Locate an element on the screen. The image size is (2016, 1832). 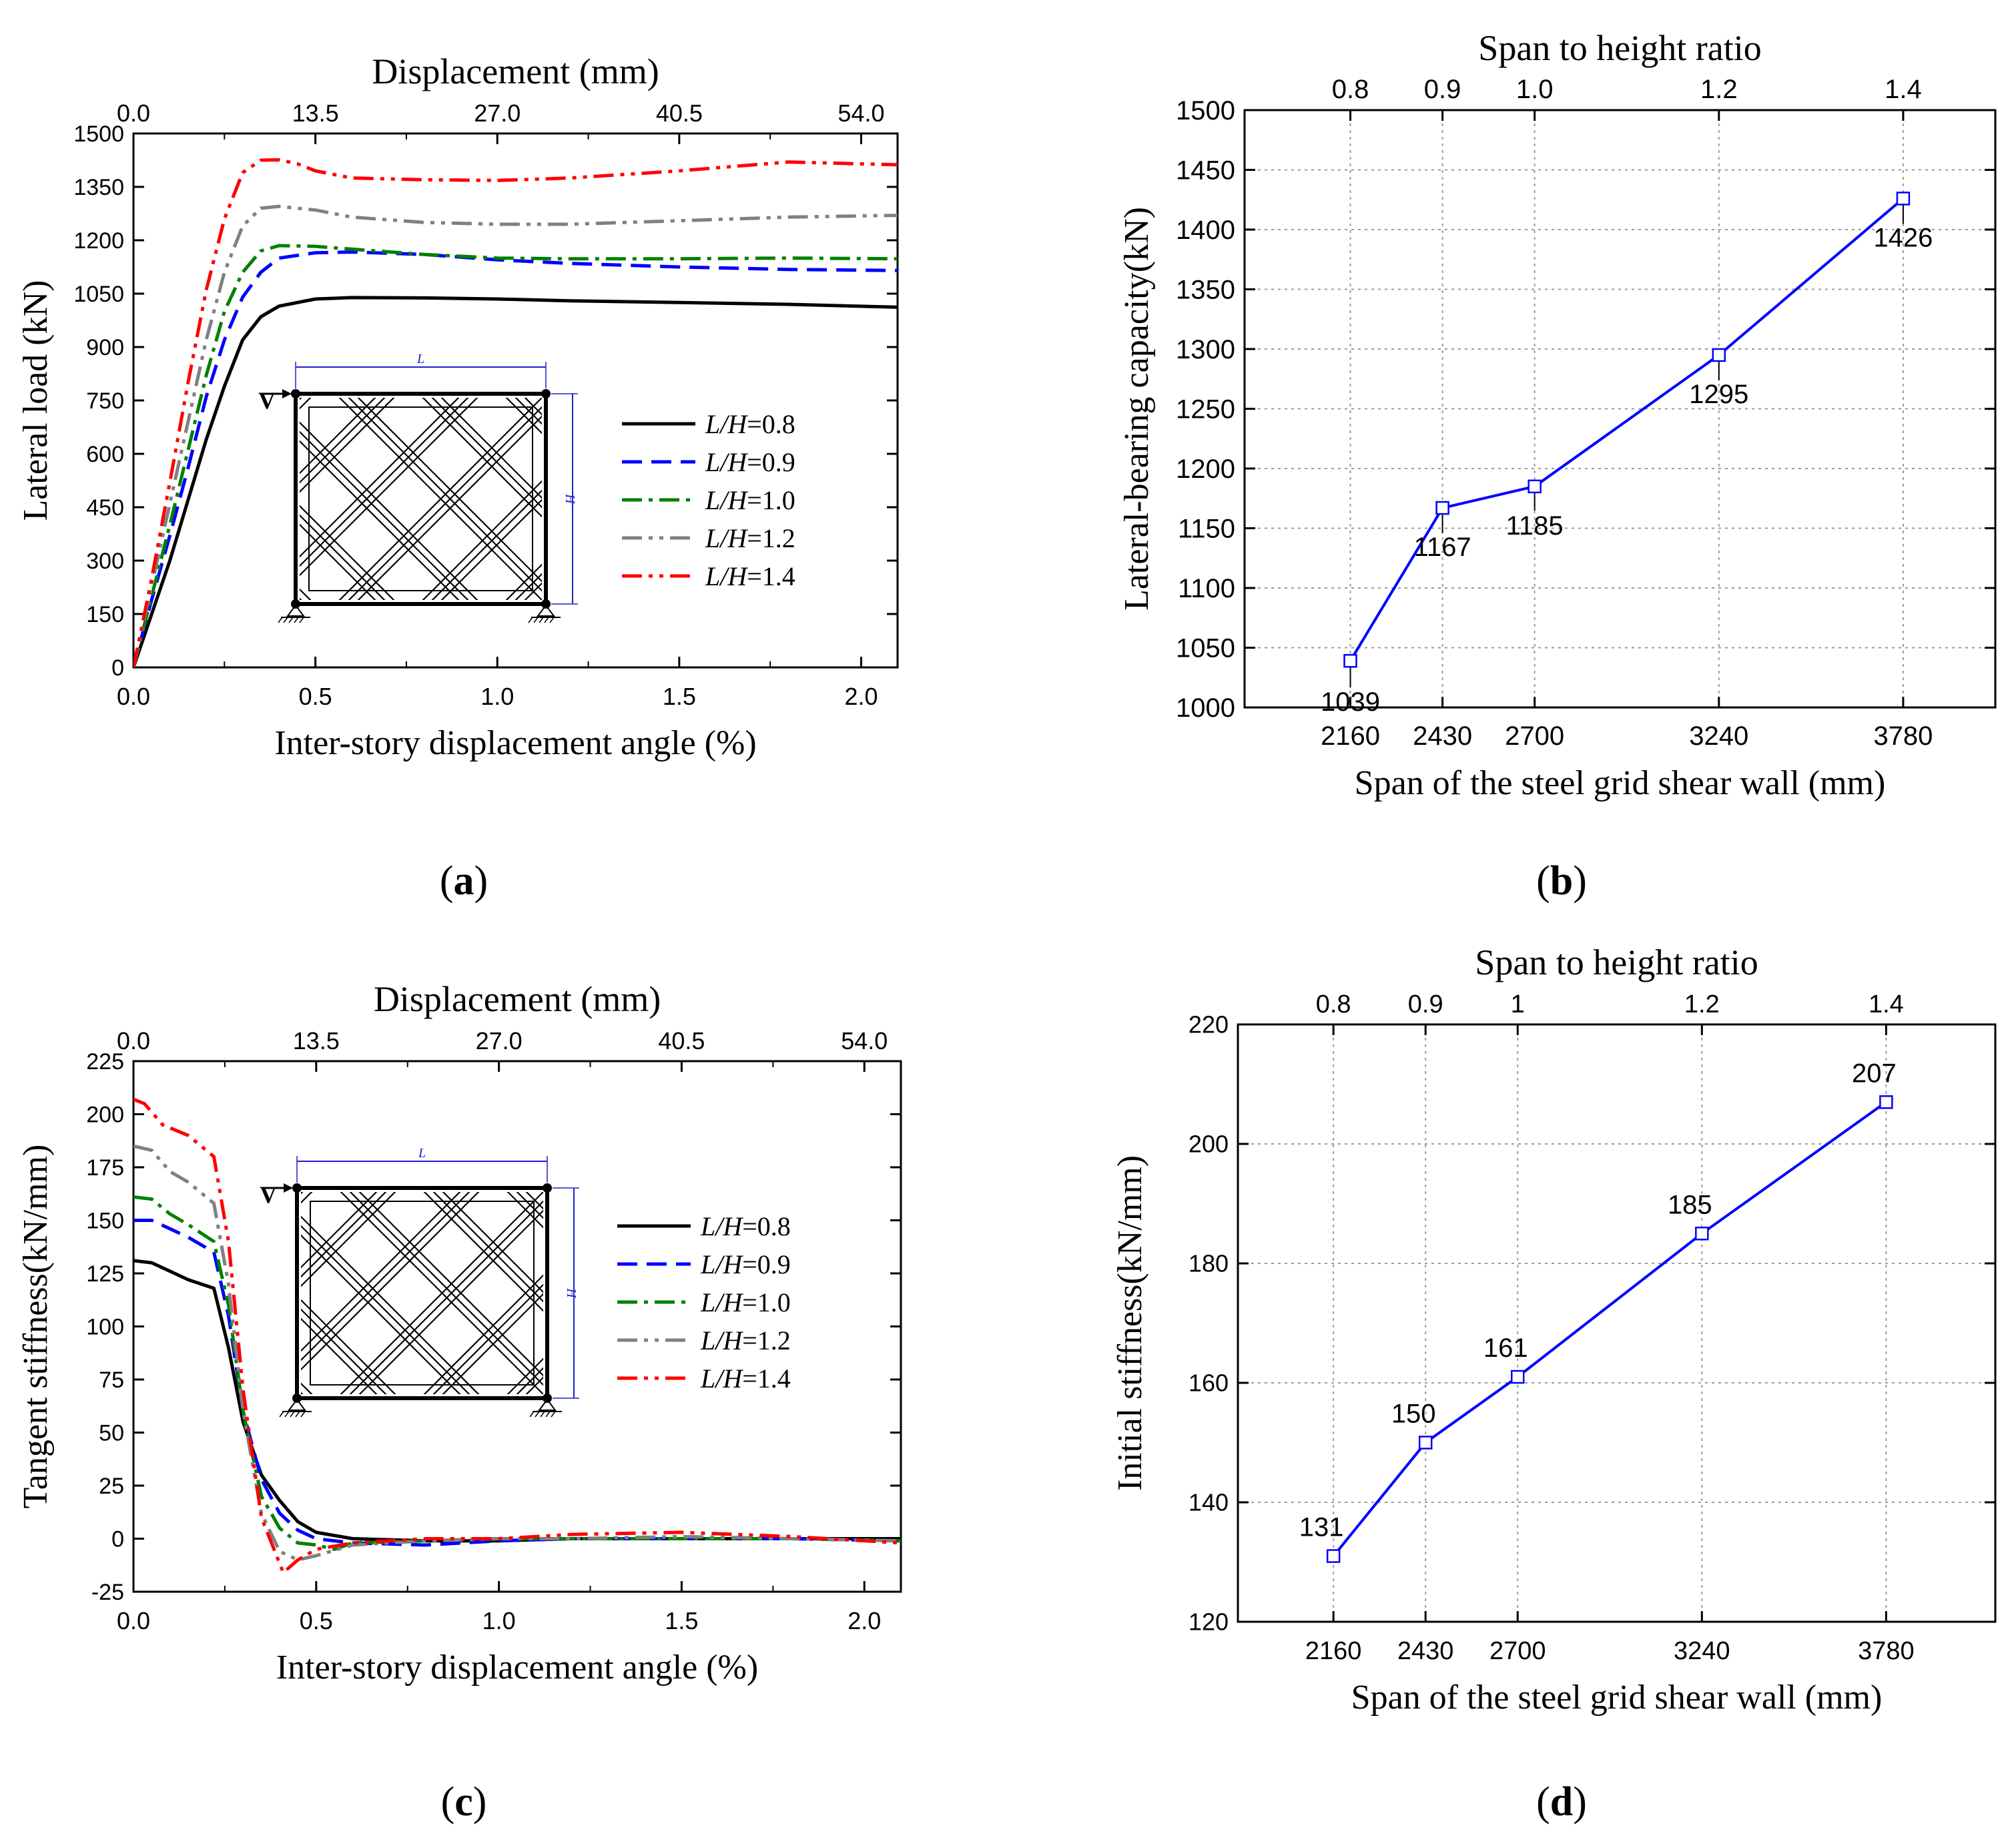
inset-wall-schematic: V L H is located at coordinates (621, 1282).